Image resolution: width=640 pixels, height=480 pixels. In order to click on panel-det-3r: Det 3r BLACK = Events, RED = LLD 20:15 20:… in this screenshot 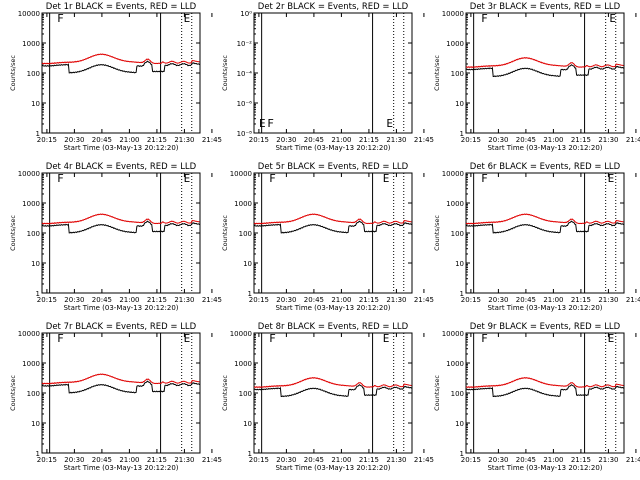, I will do `click(536, 77)`.